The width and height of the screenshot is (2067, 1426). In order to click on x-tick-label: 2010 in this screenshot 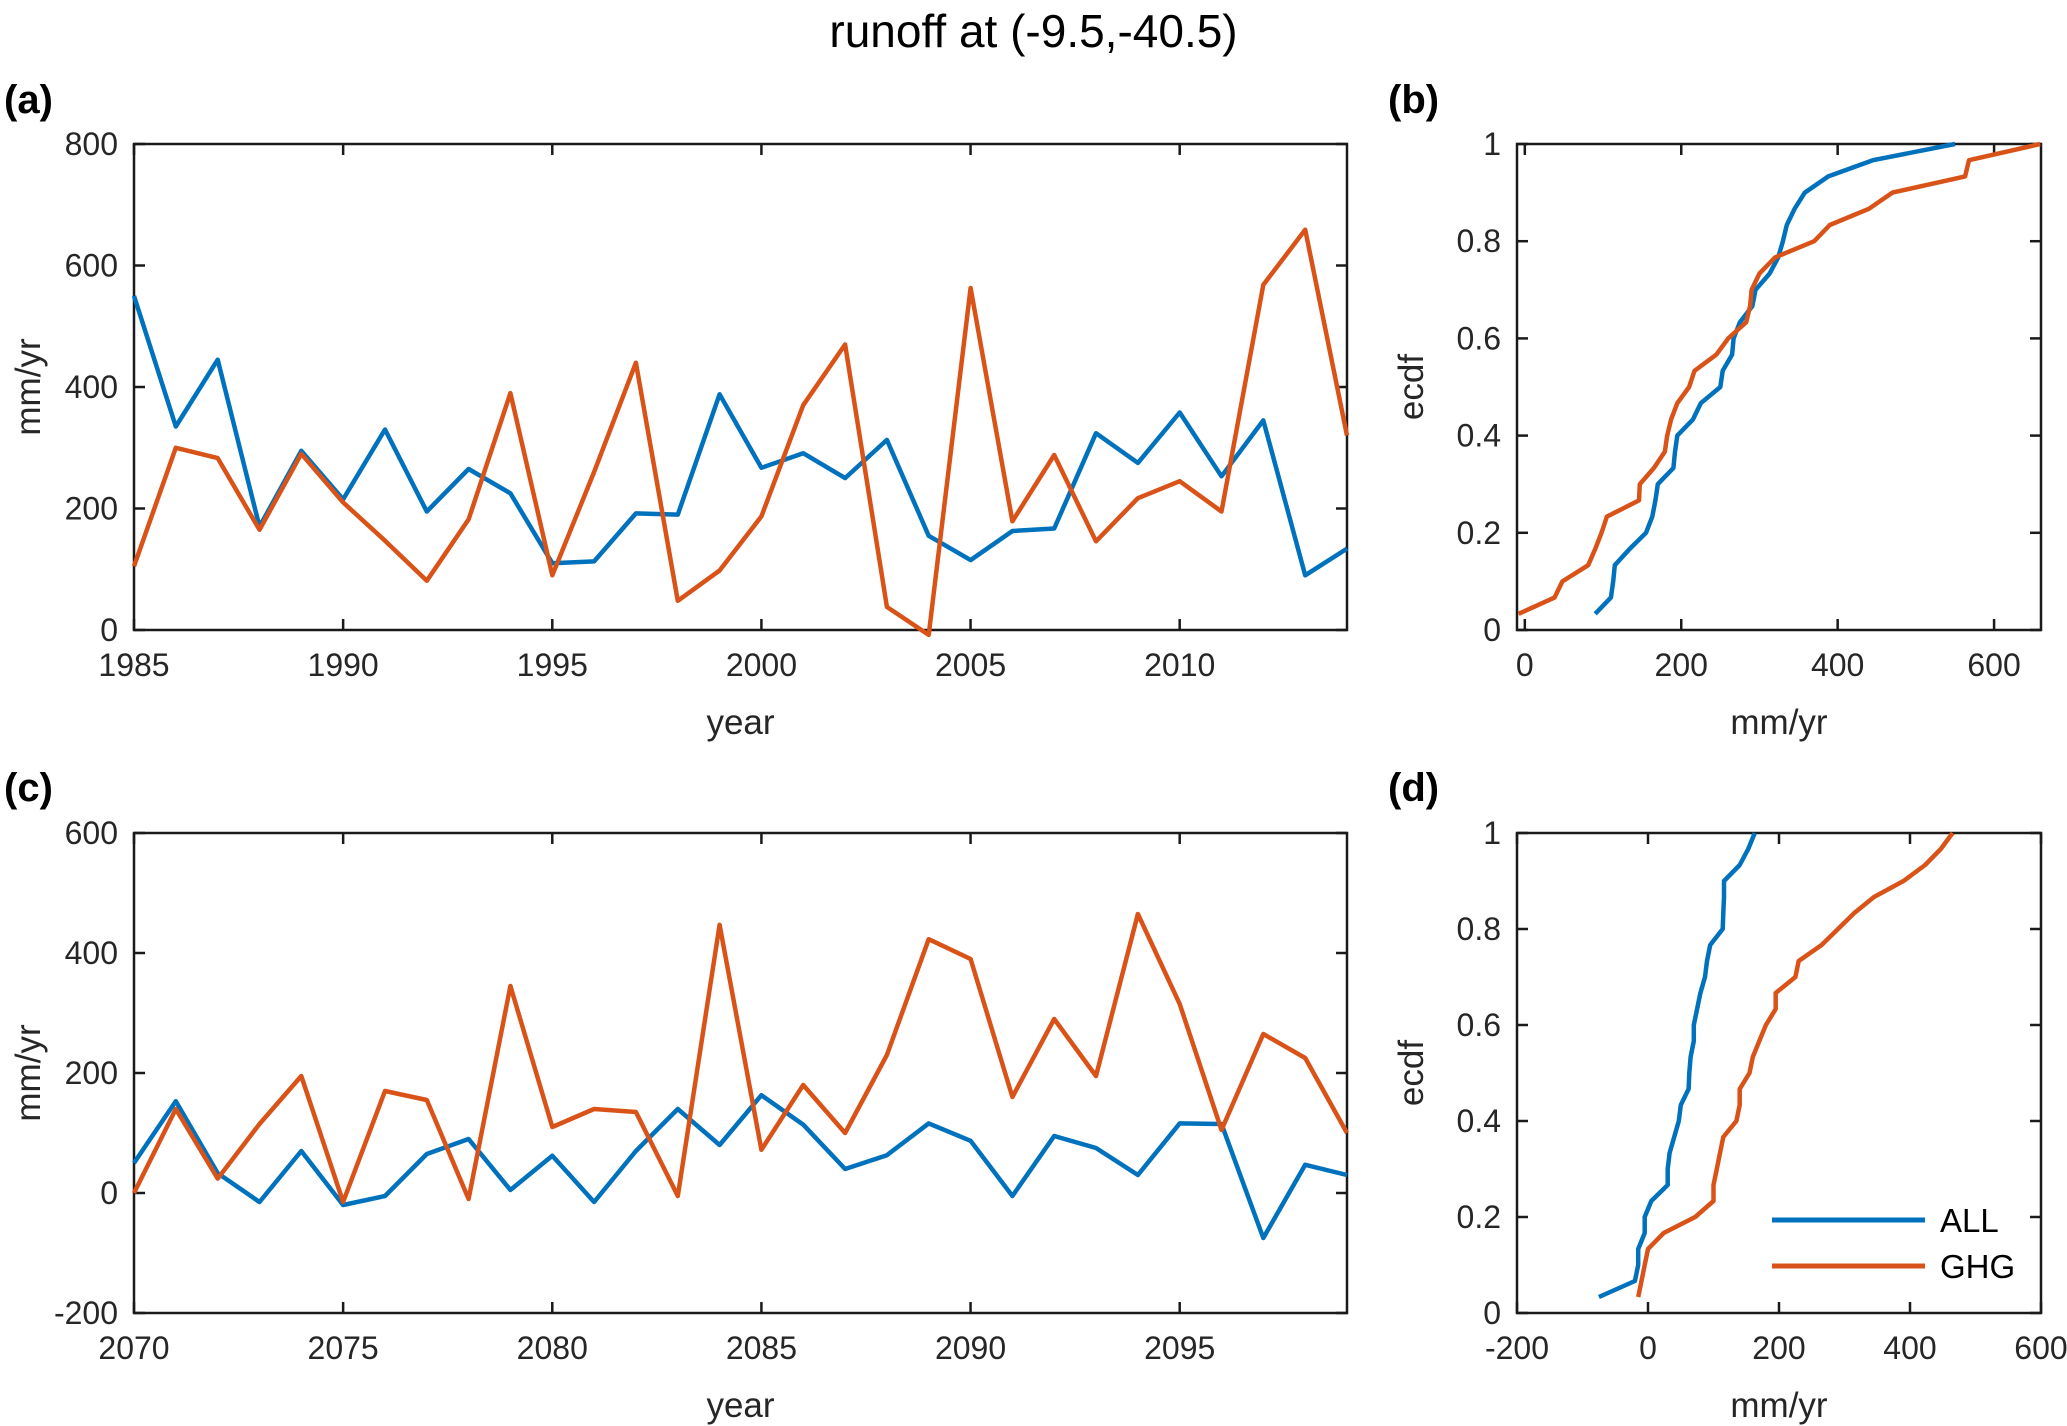, I will do `click(1179, 665)`.